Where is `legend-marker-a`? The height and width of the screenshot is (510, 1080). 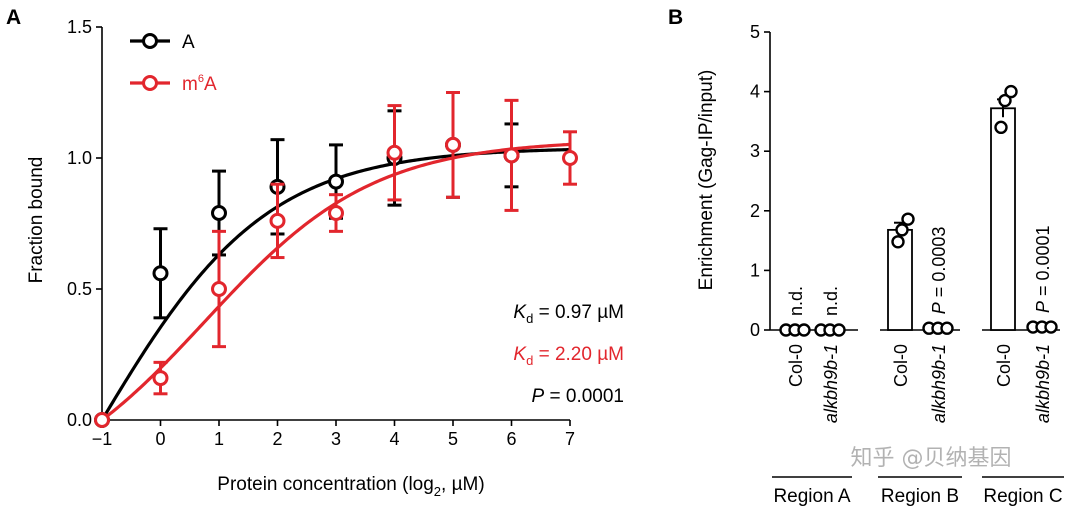
legend-marker-a is located at coordinates (150, 41).